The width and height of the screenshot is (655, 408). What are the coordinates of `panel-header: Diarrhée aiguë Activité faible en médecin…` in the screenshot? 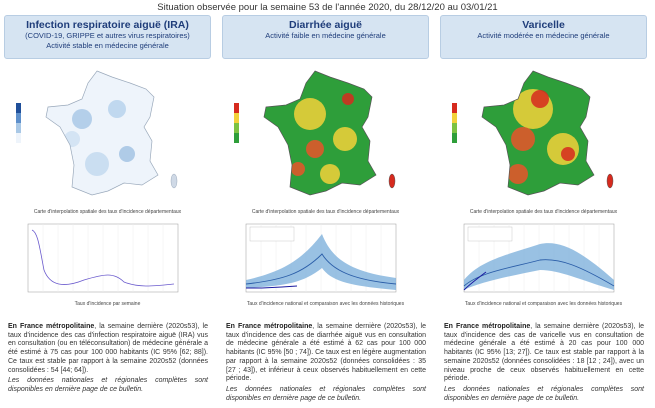 It's located at (325, 37).